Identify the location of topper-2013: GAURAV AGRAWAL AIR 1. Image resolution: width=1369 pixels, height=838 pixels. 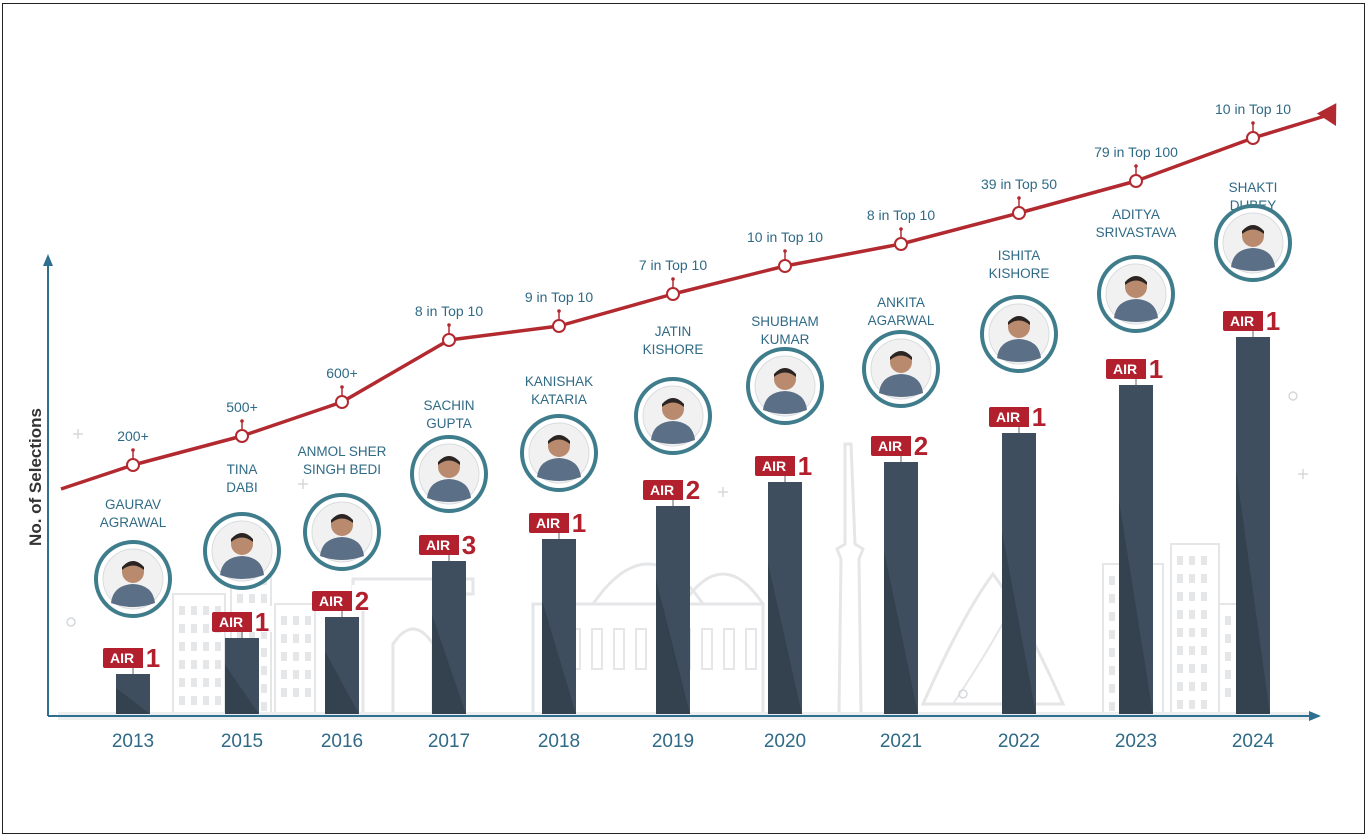
(133, 585).